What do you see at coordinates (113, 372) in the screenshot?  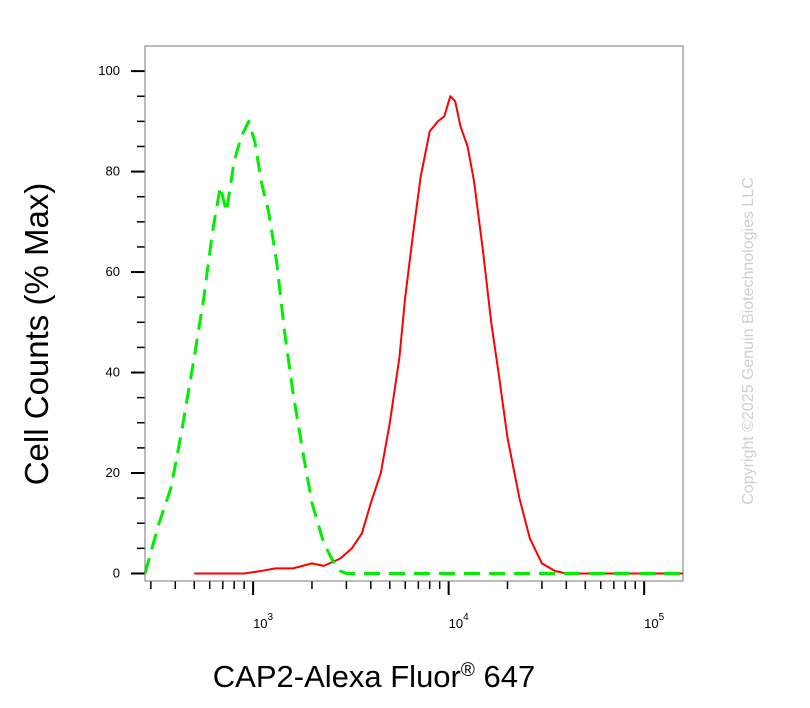 I see `y-tick-label: 40` at bounding box center [113, 372].